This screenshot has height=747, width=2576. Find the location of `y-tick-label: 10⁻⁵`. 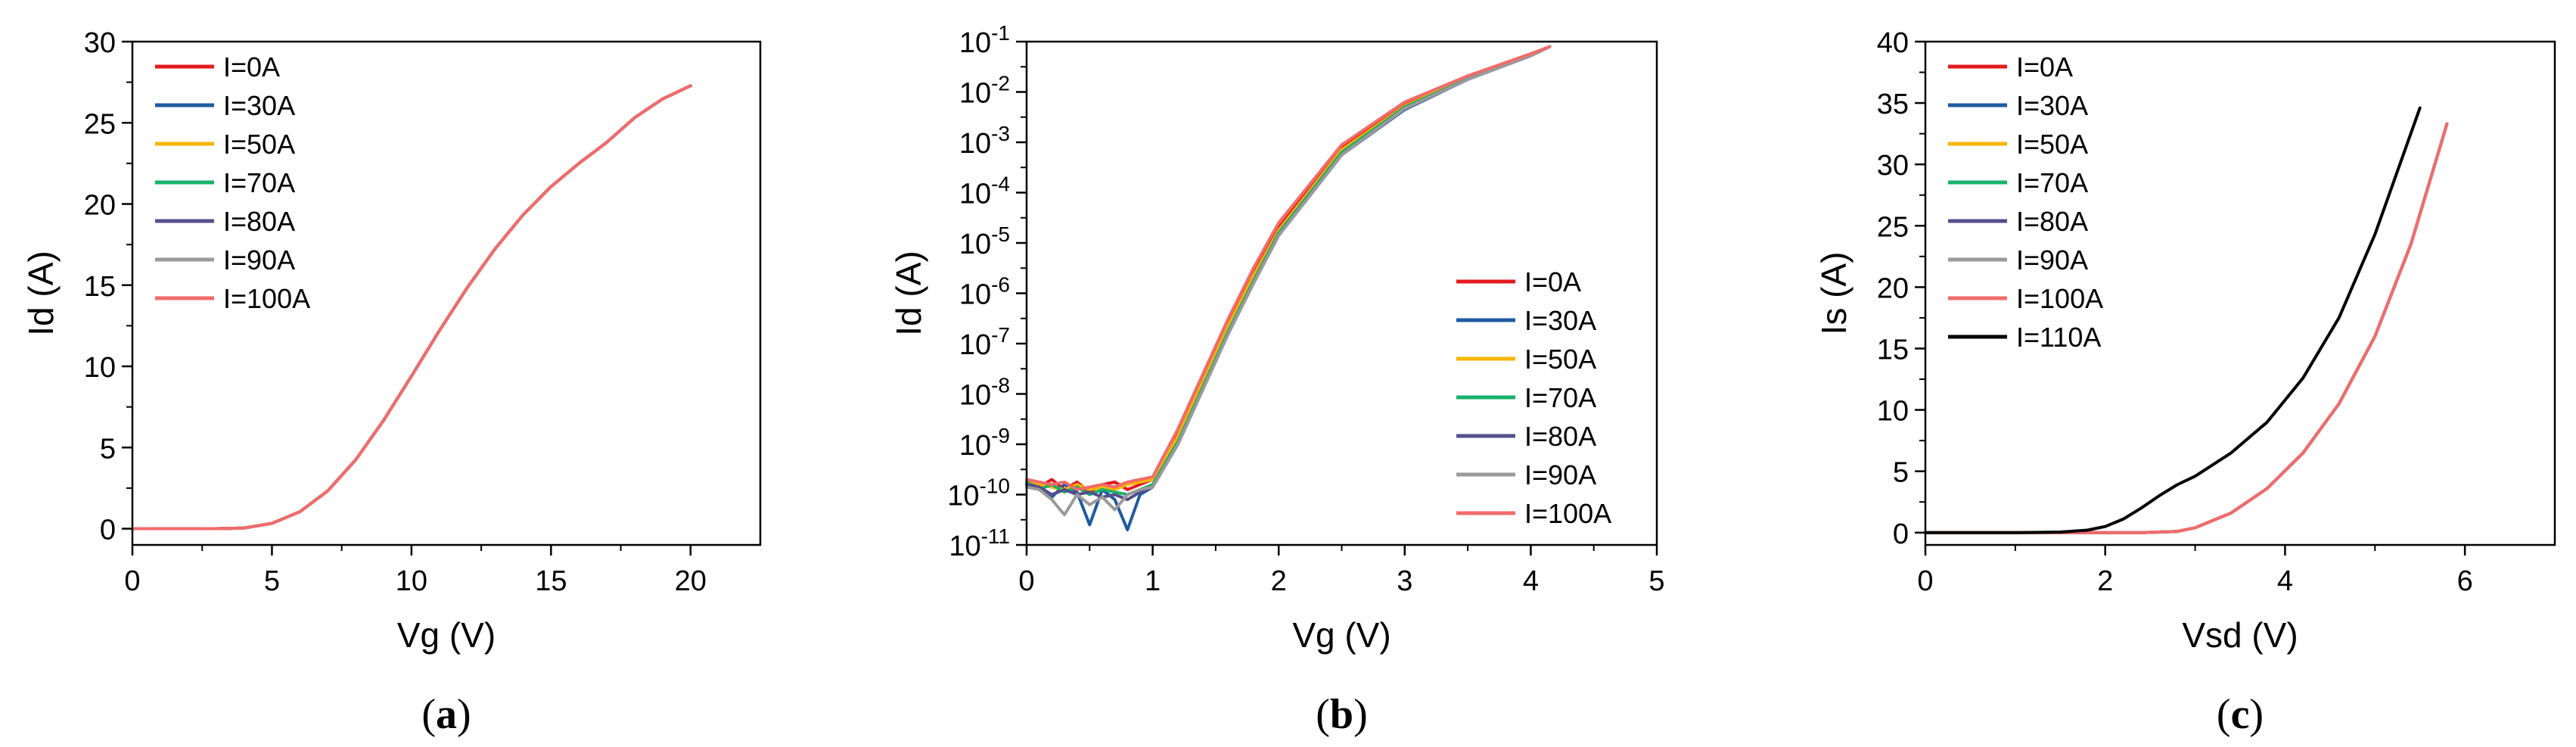

y-tick-label: 10⁻⁵ is located at coordinates (985, 241).